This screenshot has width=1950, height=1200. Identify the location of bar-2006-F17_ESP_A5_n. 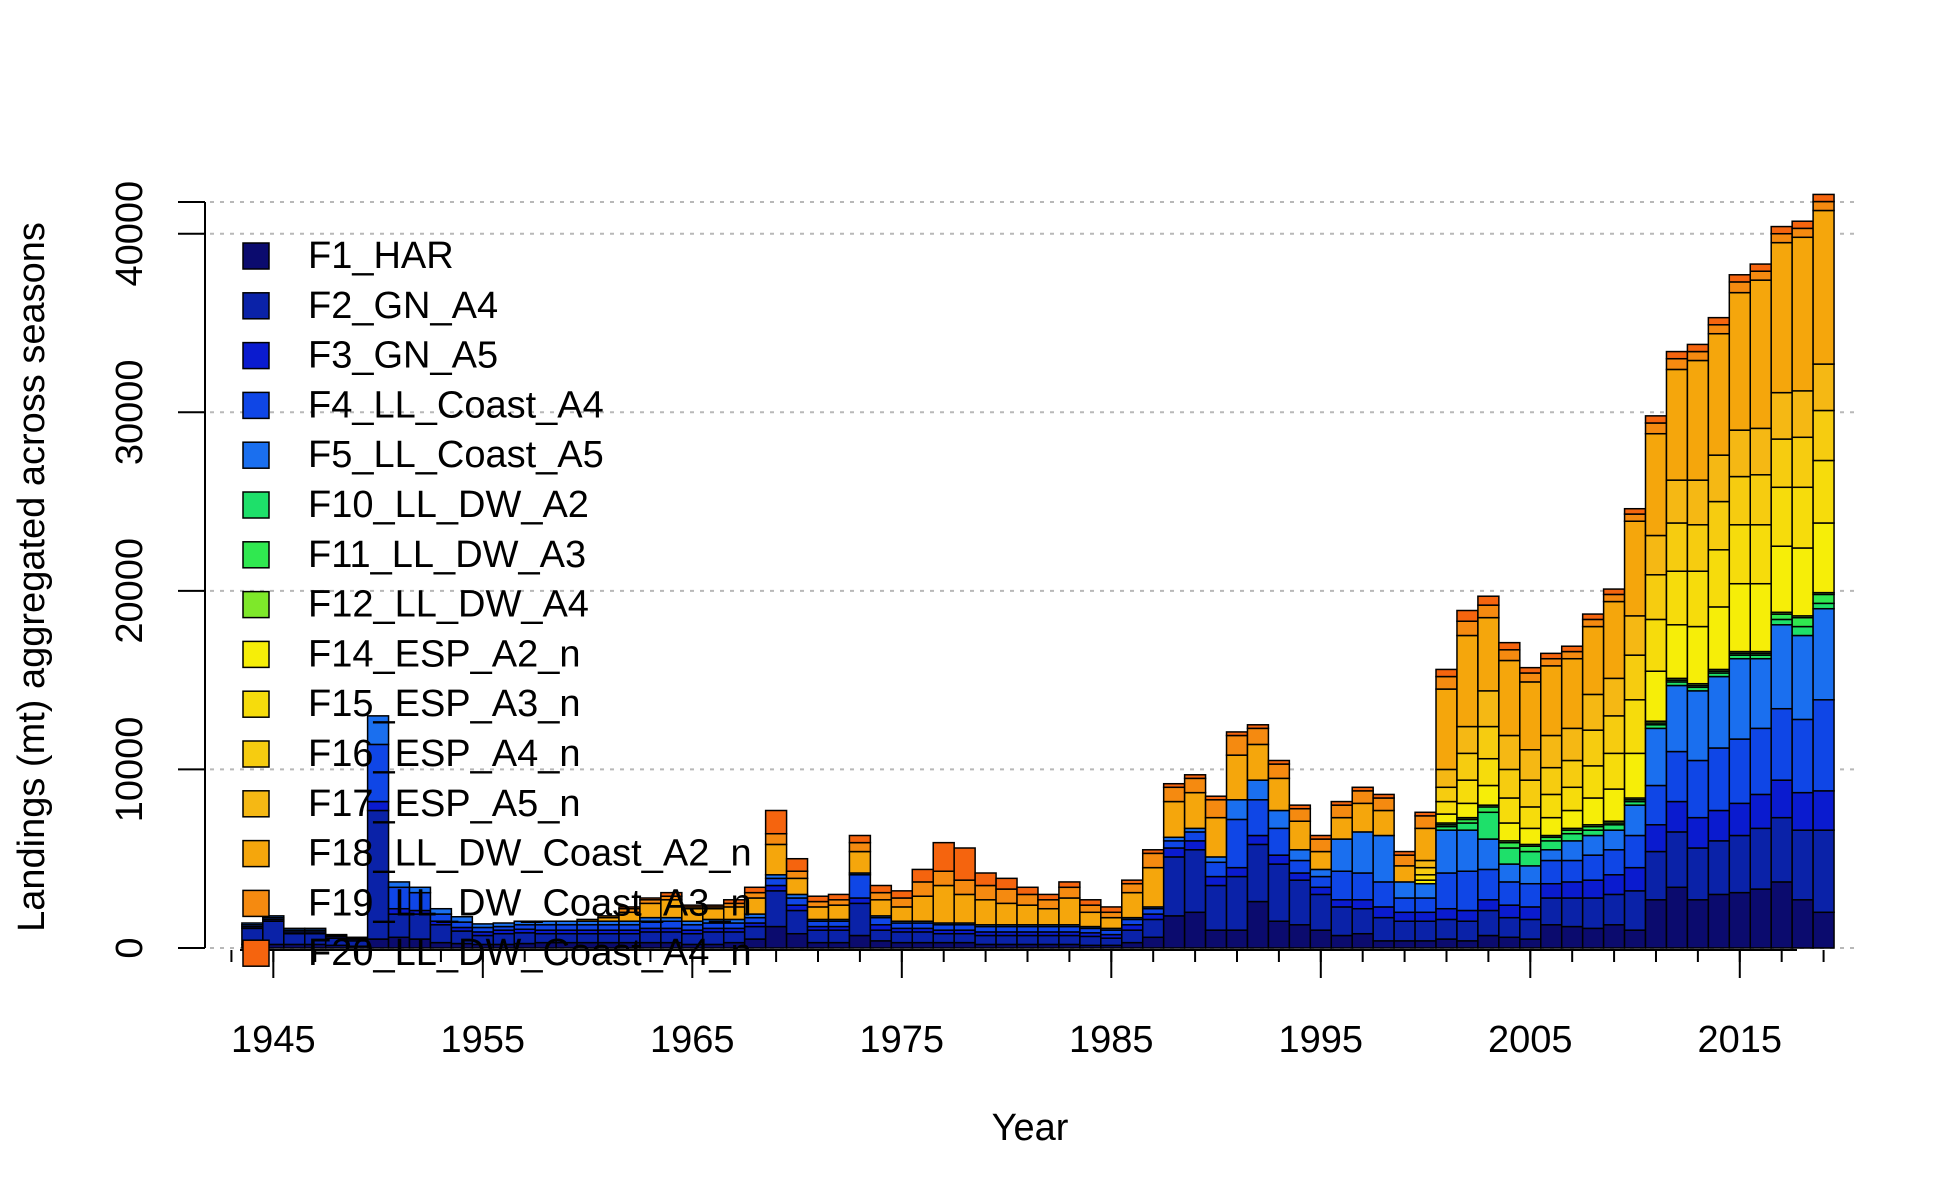
(1551, 751).